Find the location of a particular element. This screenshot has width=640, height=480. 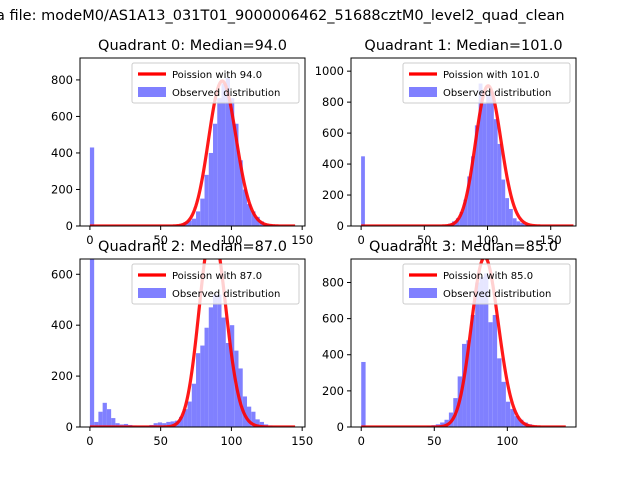

x-tick-label: 150 is located at coordinates (302, 441).